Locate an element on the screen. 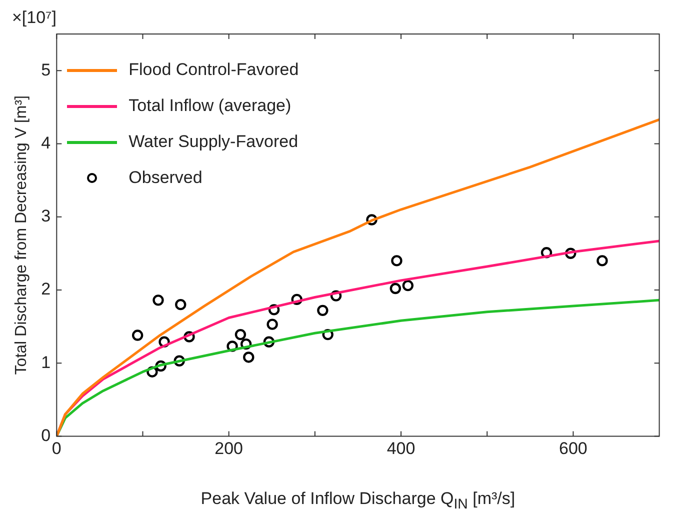  y-tick-label: 1 is located at coordinates (46, 362).